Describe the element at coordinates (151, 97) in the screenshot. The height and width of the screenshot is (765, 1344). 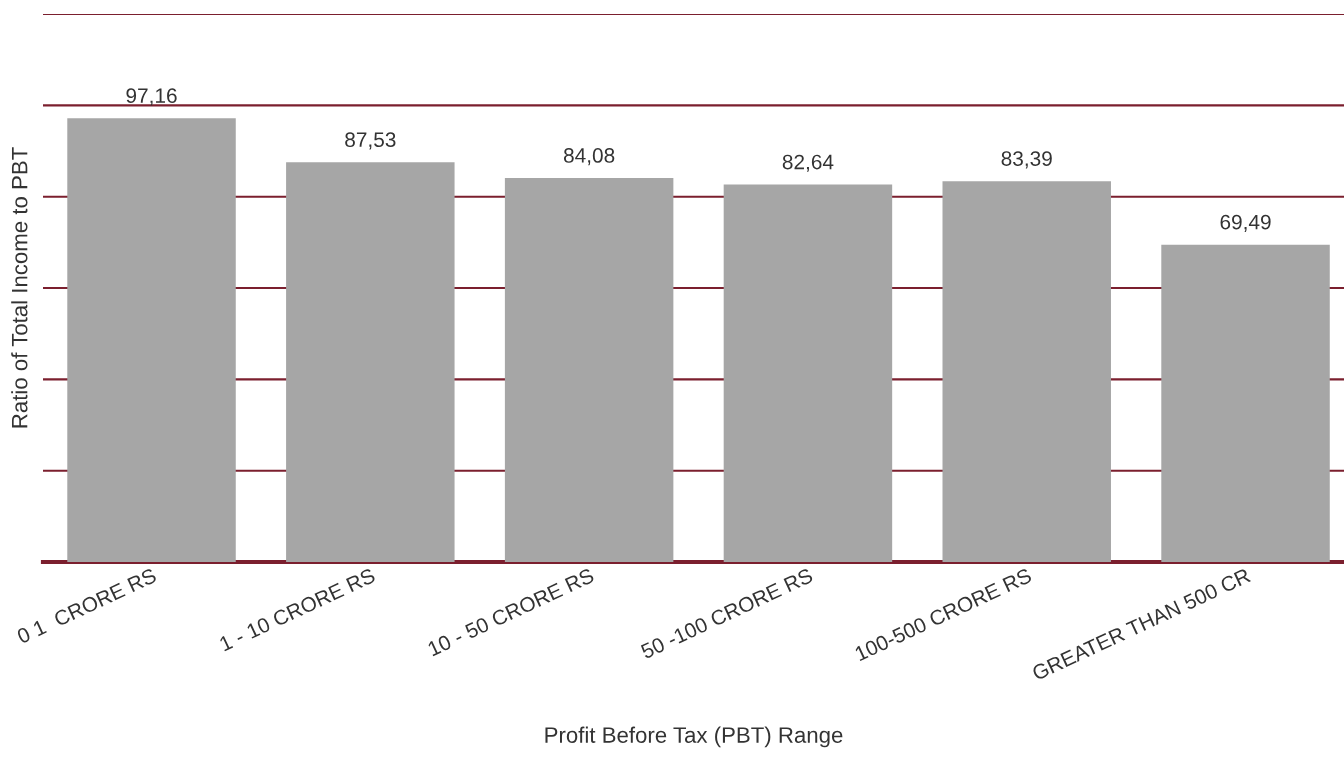
I see `data-label: 97,16` at that location.